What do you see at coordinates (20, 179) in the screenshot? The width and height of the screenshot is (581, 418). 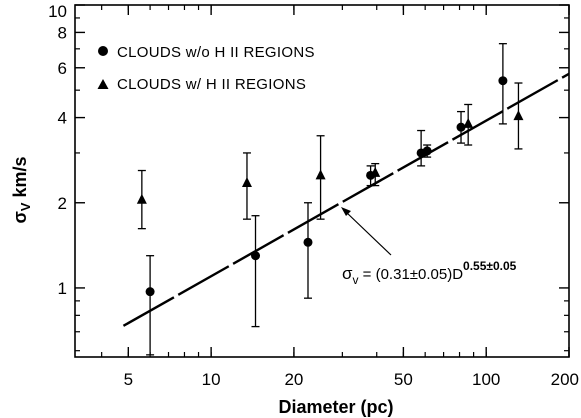 I see `y-axis-title-rest: km/s` at bounding box center [20, 179].